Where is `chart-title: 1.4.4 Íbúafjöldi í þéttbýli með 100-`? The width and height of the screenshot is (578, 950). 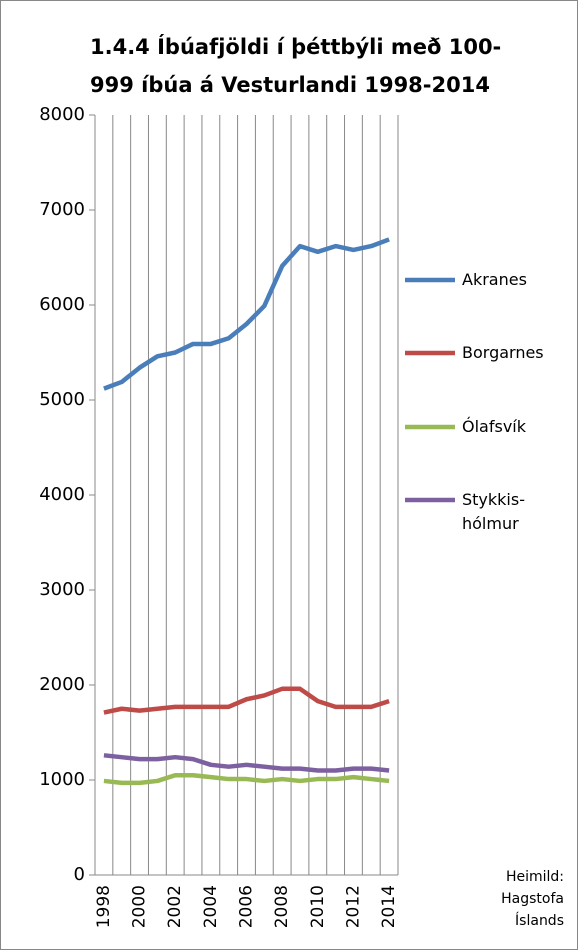 chart-title: 1.4.4 Íbúafjöldi í þéttbýli með 100- is located at coordinates (295, 46).